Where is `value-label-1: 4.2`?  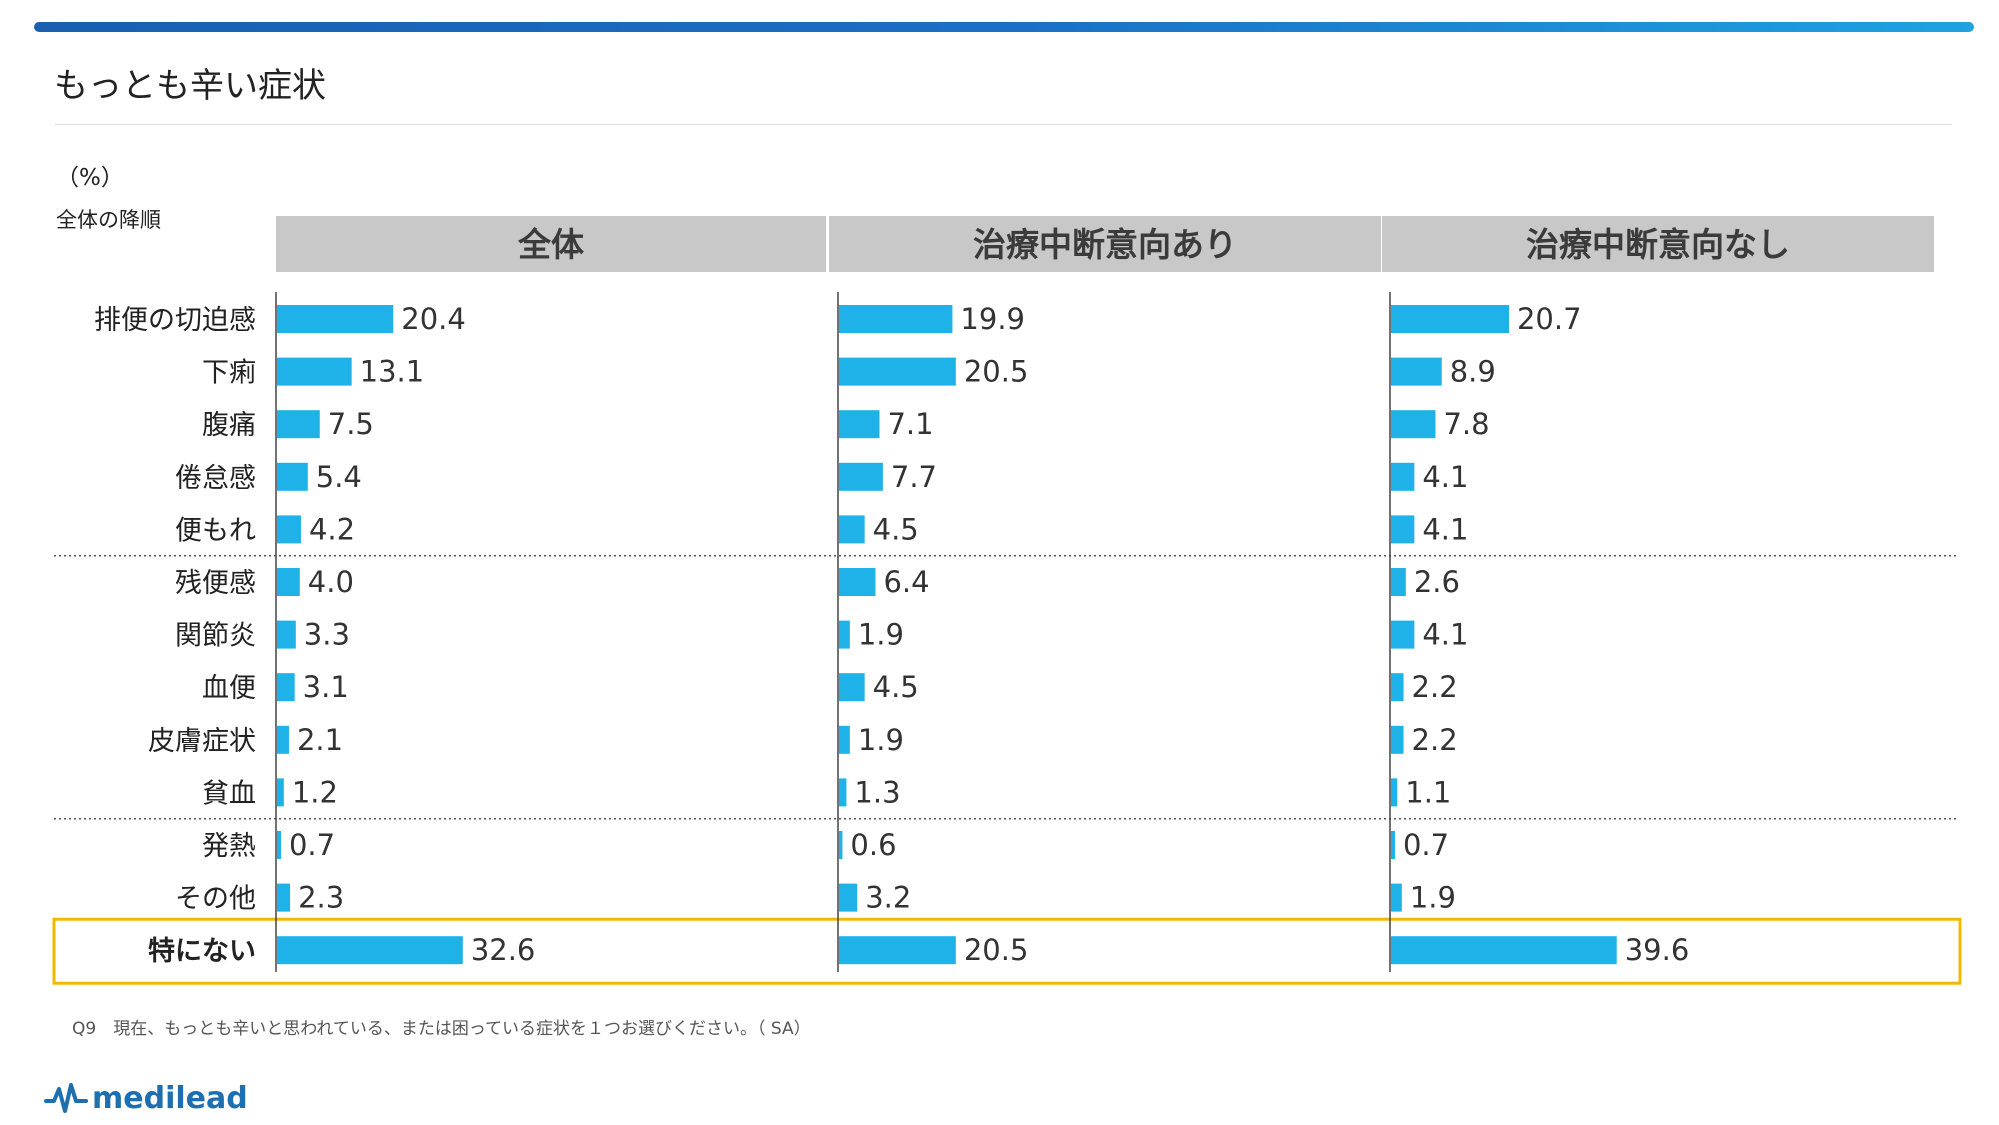 value-label-1: 4.2 is located at coordinates (332, 529).